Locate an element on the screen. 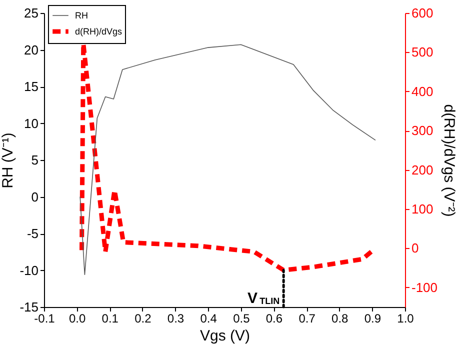  x-tick-label: 0.9 is located at coordinates (373, 319).